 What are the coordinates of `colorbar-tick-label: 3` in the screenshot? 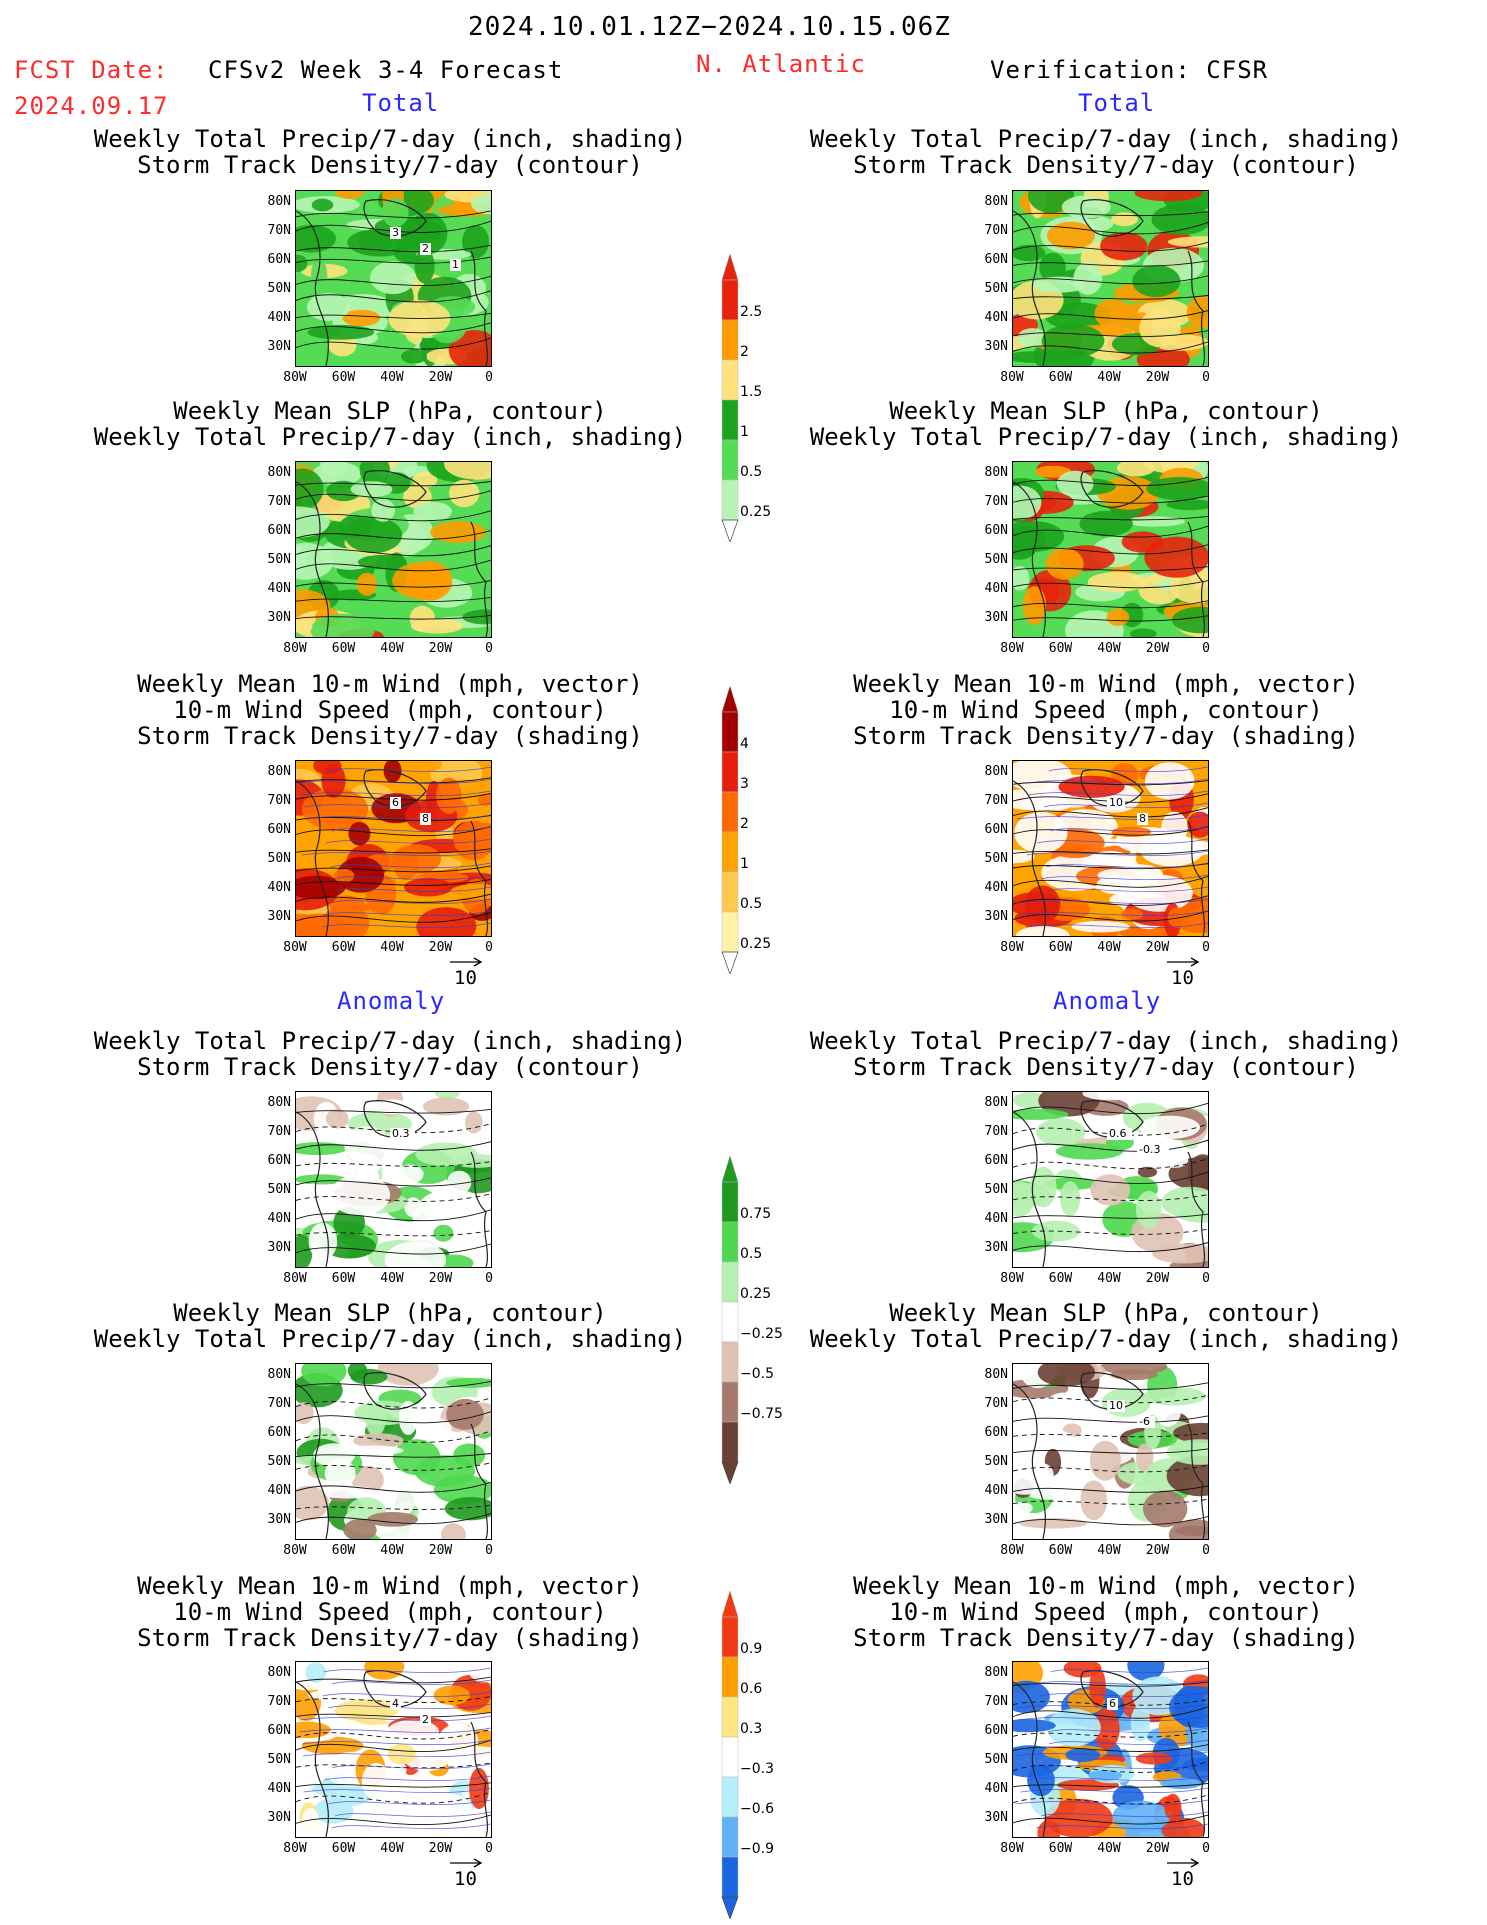 It's located at (744, 784).